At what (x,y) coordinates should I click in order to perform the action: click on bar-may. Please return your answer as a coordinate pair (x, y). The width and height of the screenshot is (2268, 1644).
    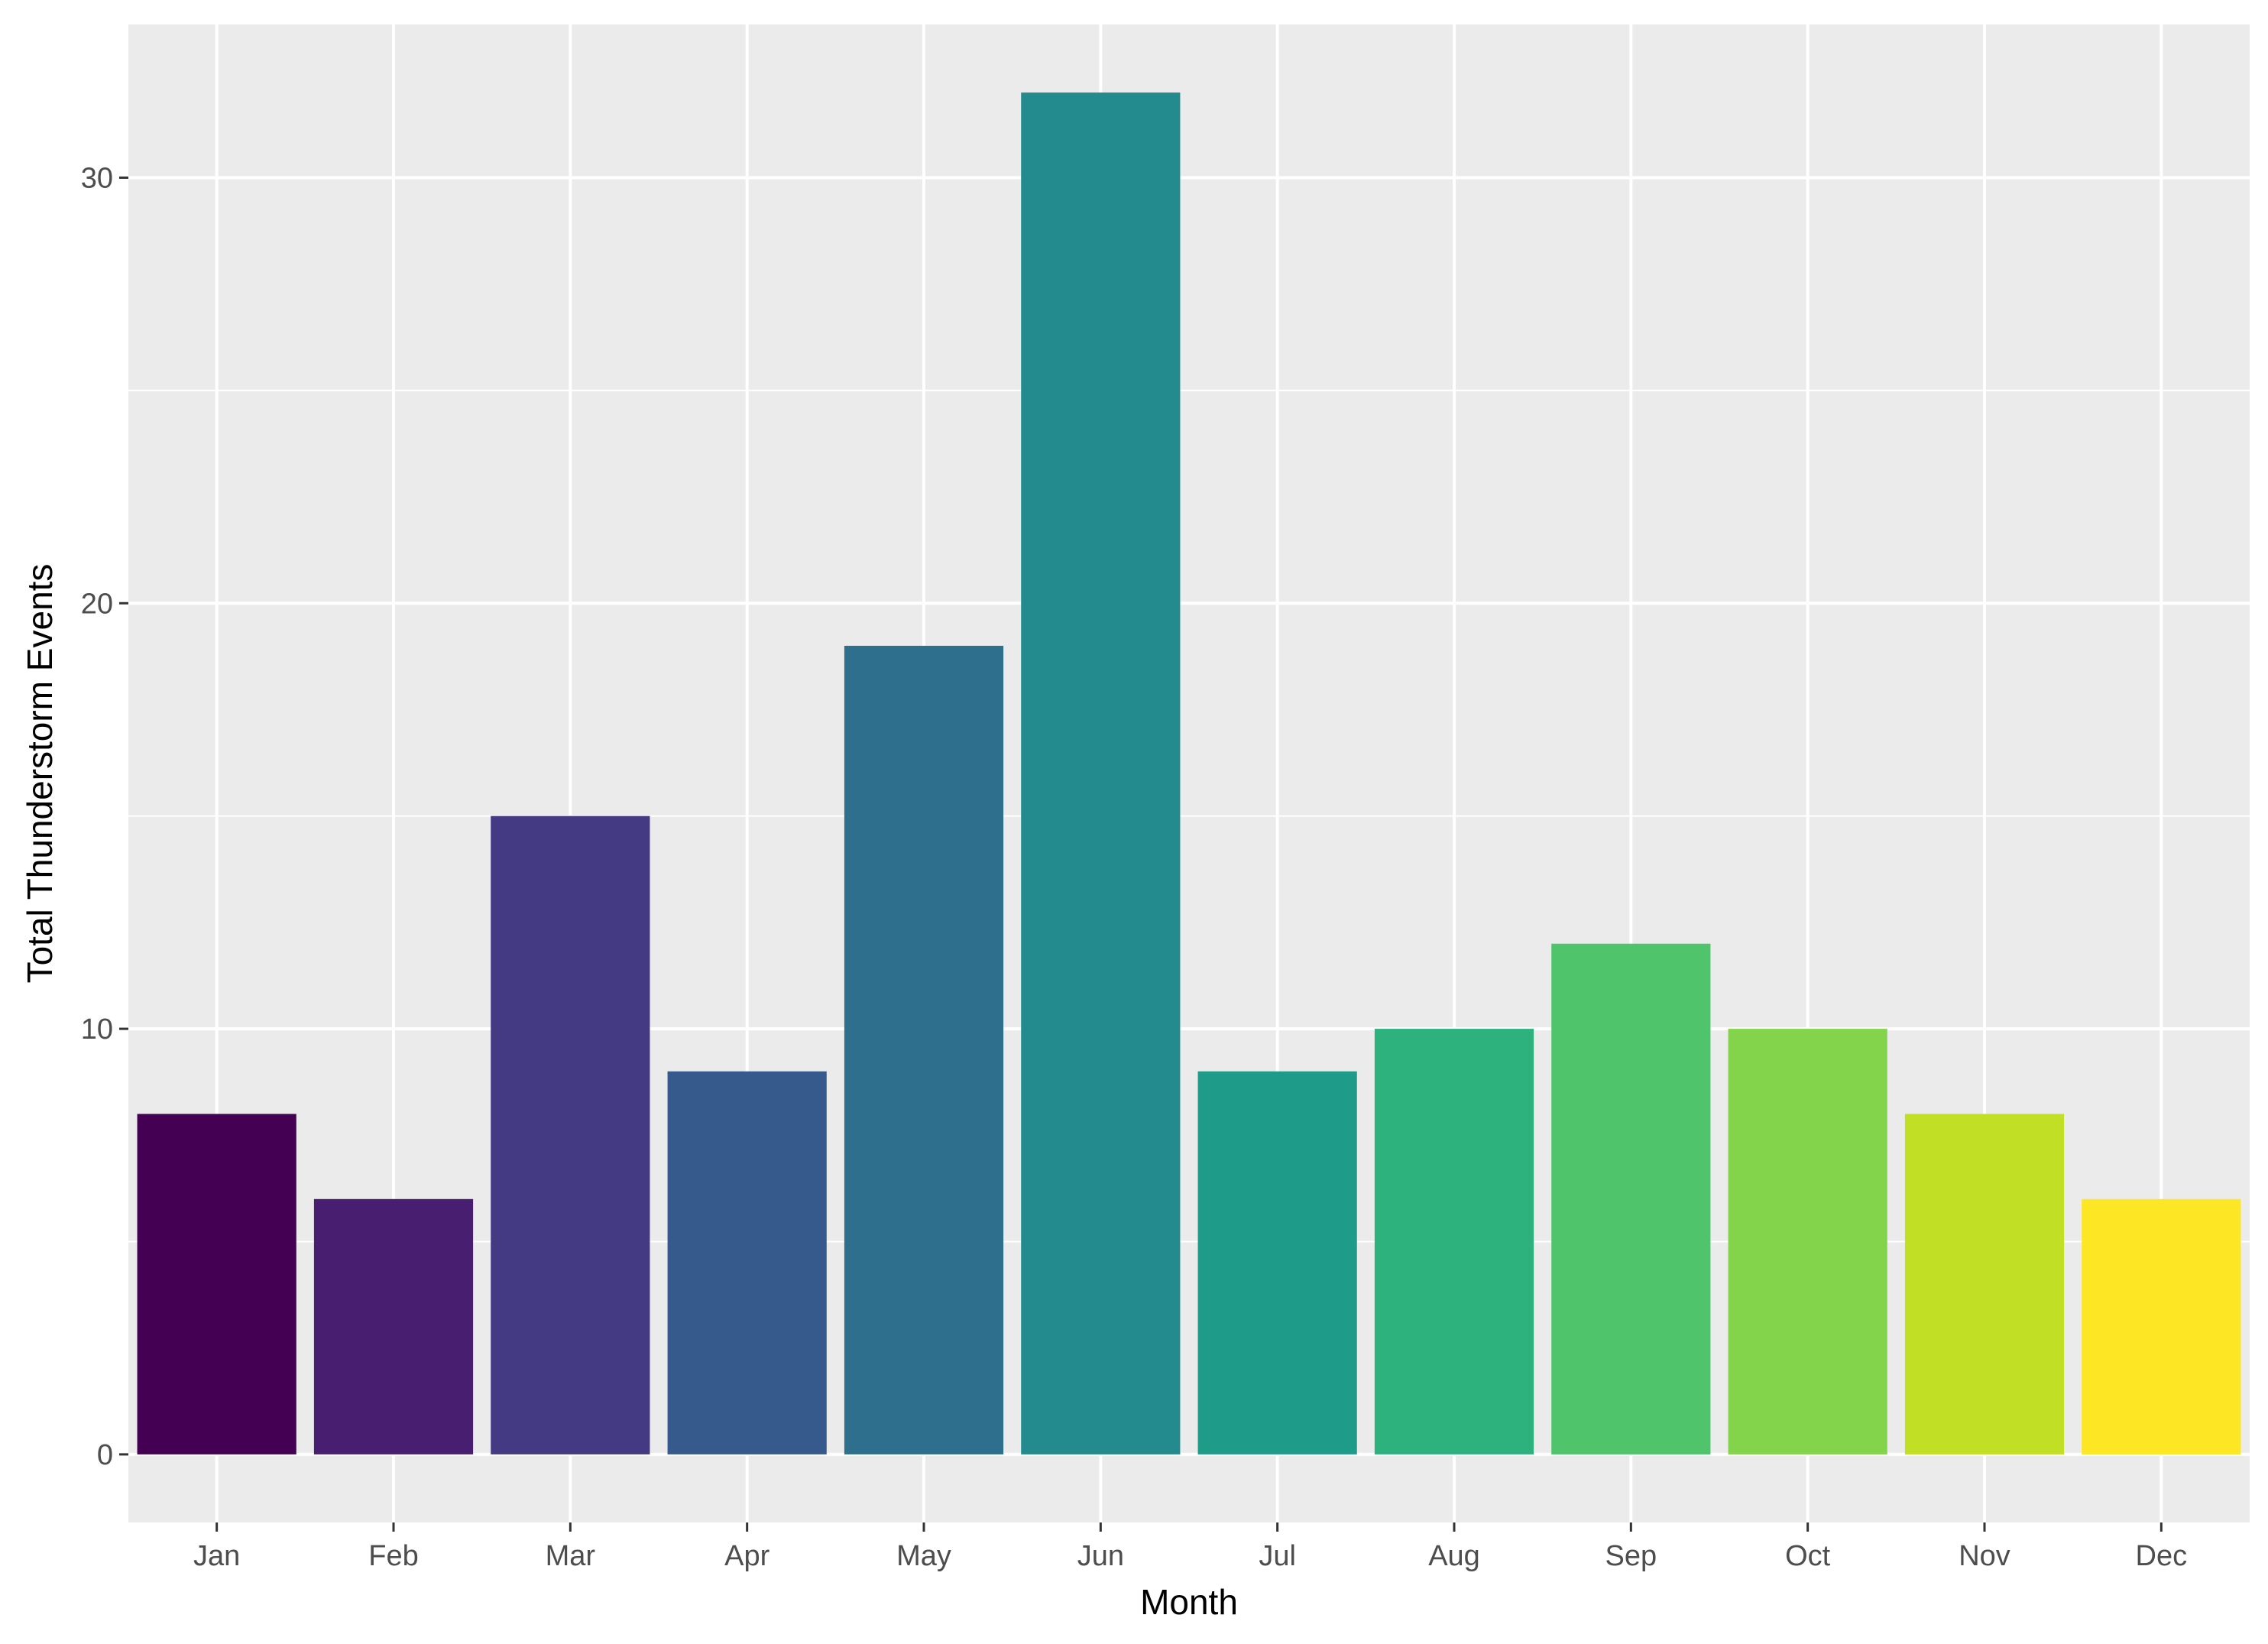
    Looking at the image, I should click on (924, 1049).